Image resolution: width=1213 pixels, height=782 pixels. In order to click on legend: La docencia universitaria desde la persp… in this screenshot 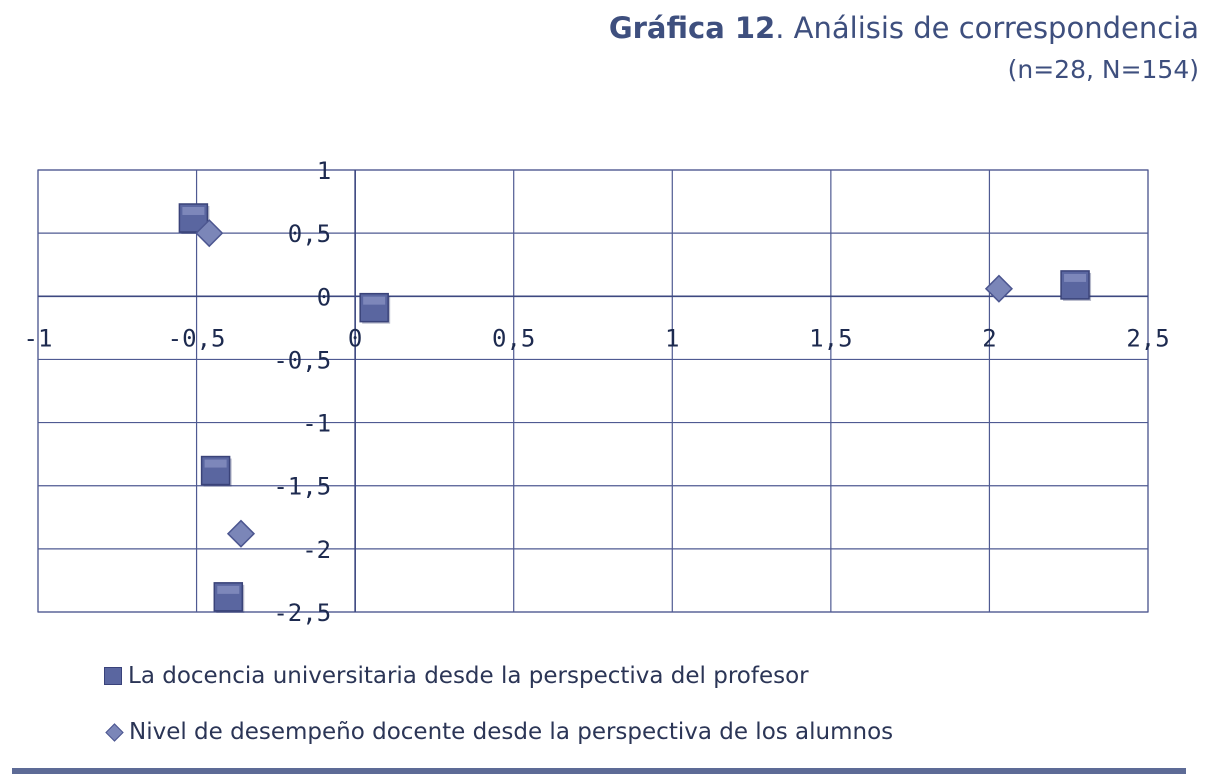, I will do `click(498, 716)`.